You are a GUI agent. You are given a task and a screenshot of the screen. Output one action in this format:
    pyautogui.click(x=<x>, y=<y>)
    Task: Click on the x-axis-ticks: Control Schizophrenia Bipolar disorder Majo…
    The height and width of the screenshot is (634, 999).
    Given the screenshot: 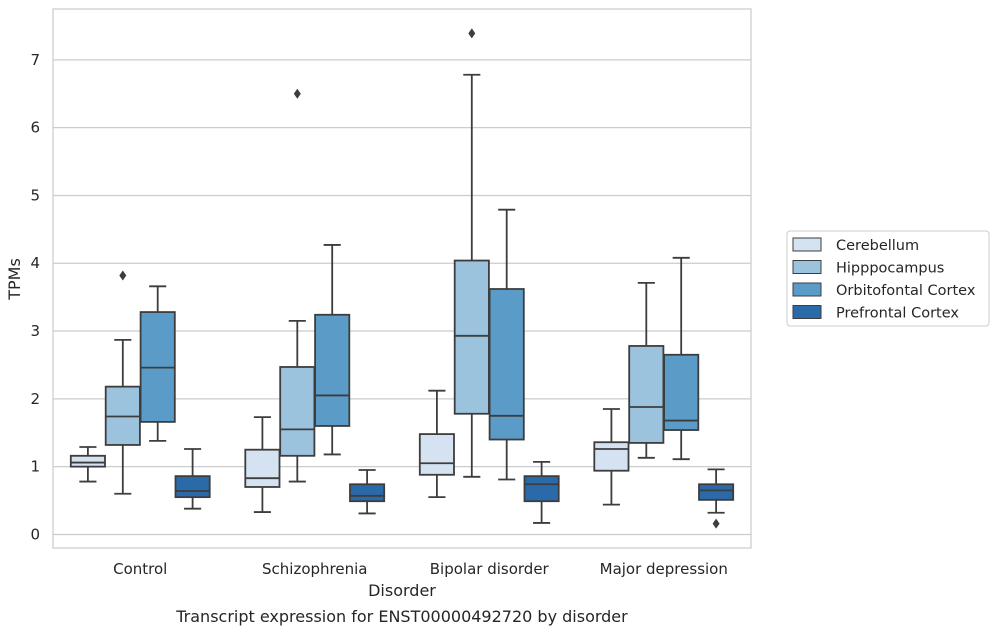 What is the action you would take?
    pyautogui.click(x=420, y=569)
    